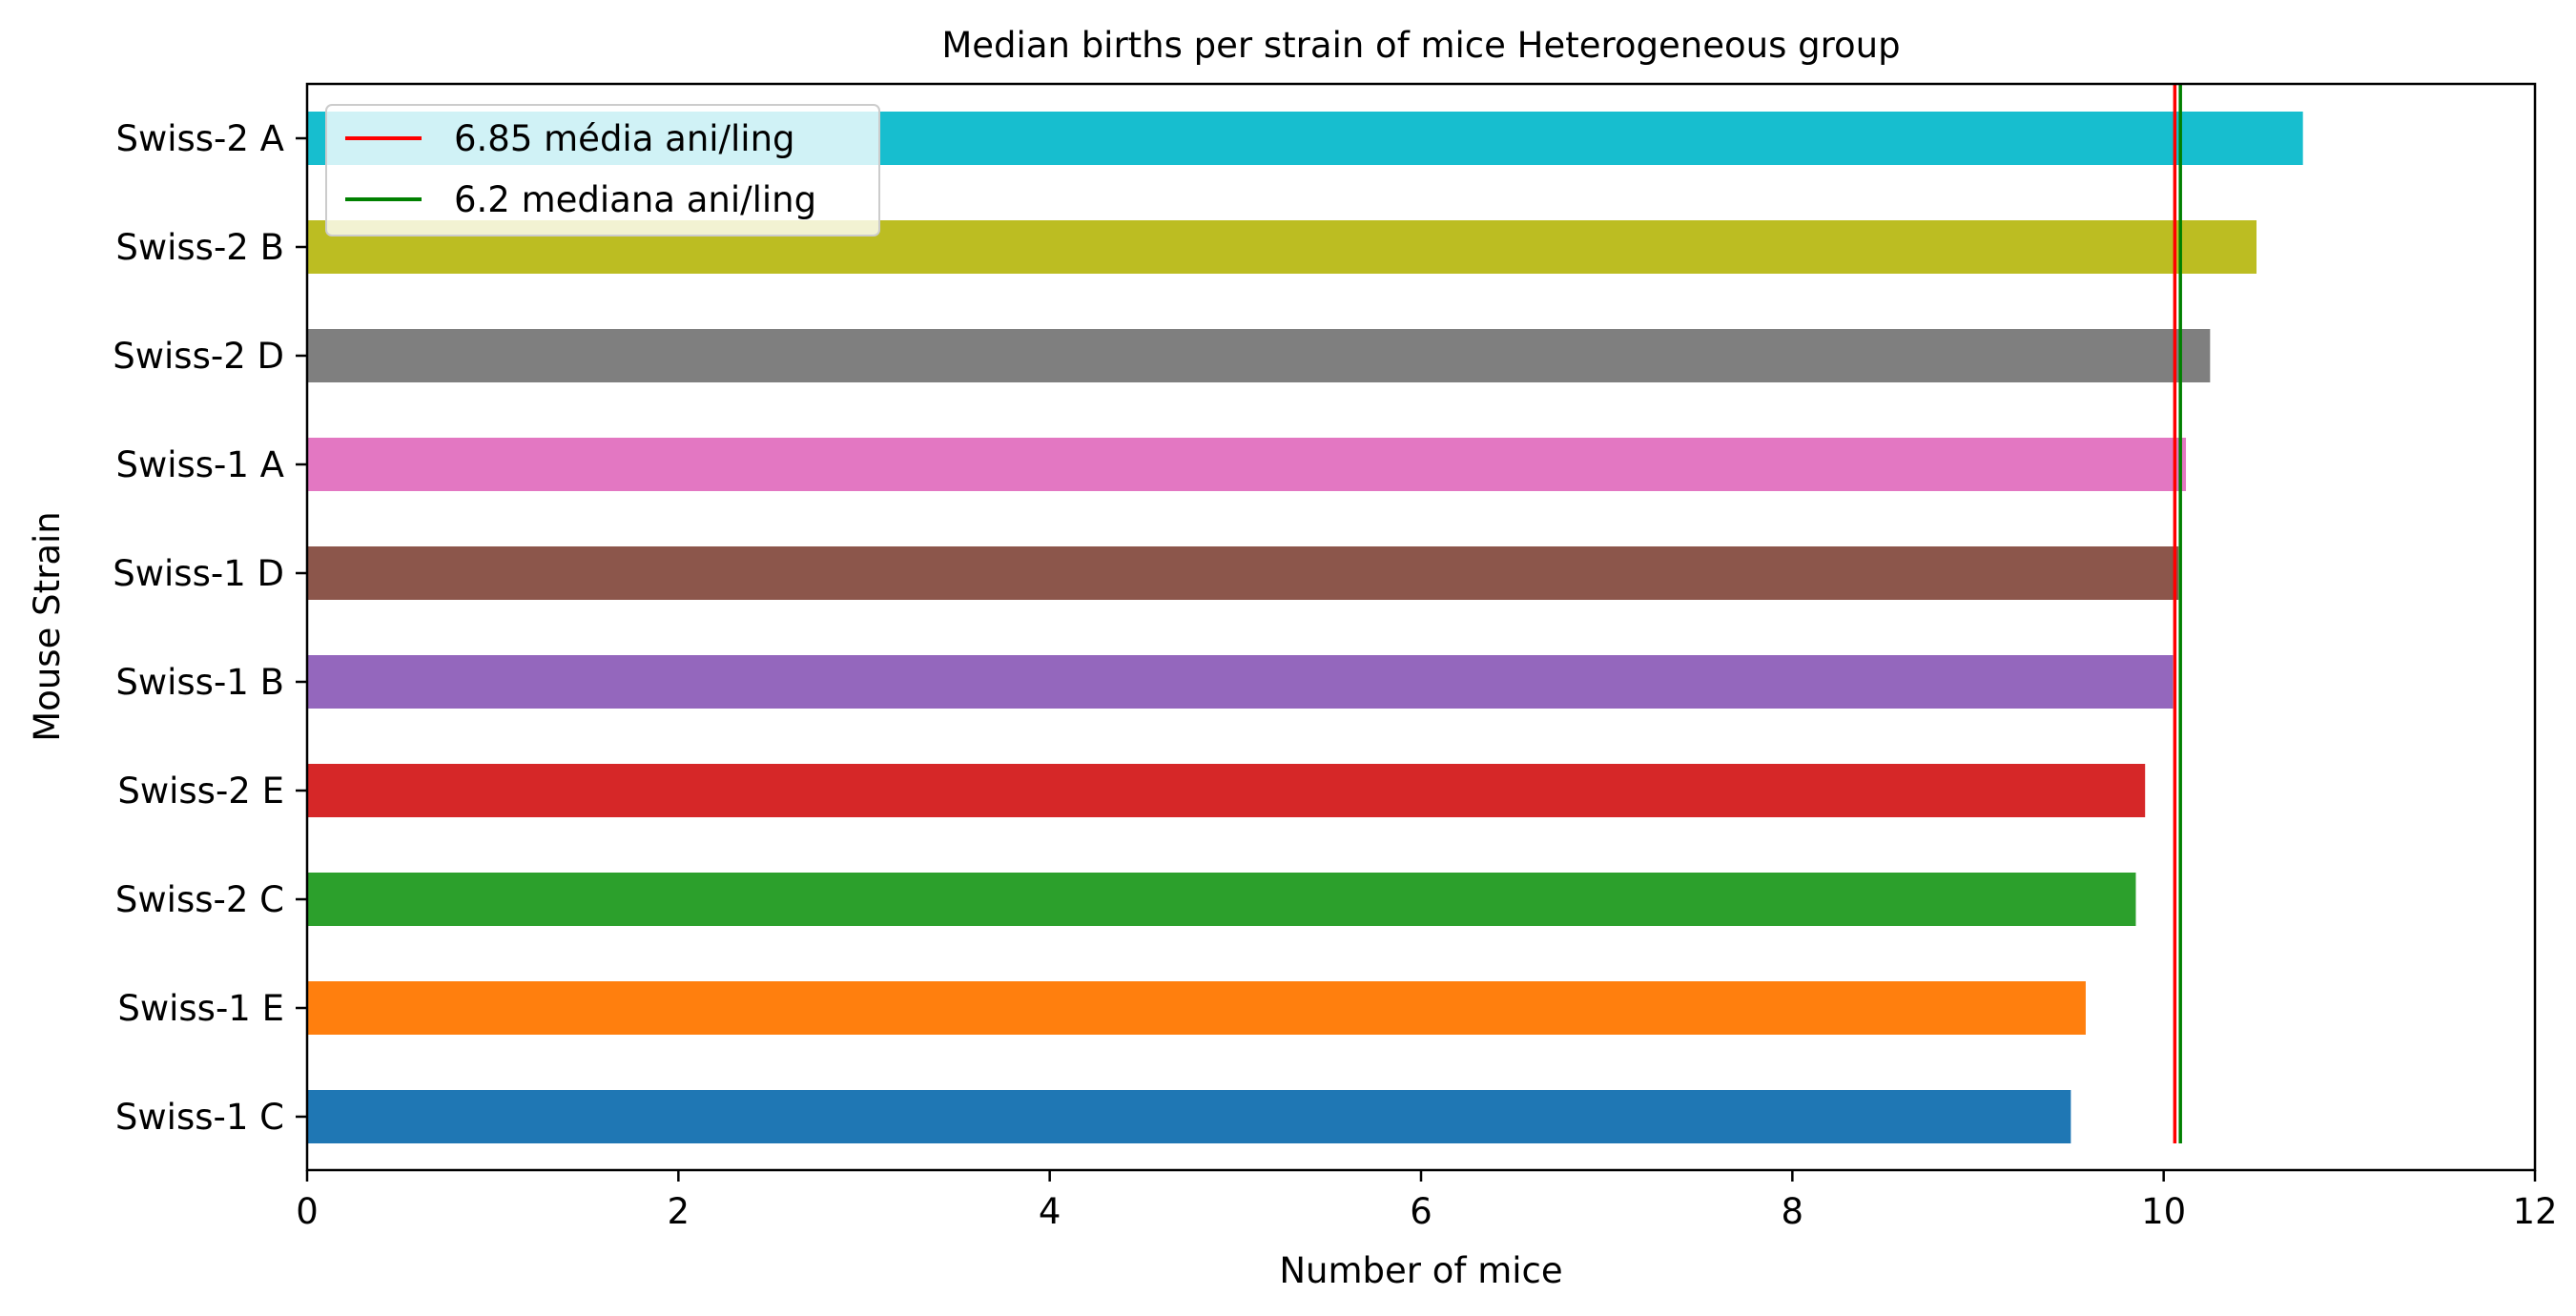  Describe the element at coordinates (200, 1008) in the screenshot. I see `y-tick-label: Swiss-1 E` at that location.